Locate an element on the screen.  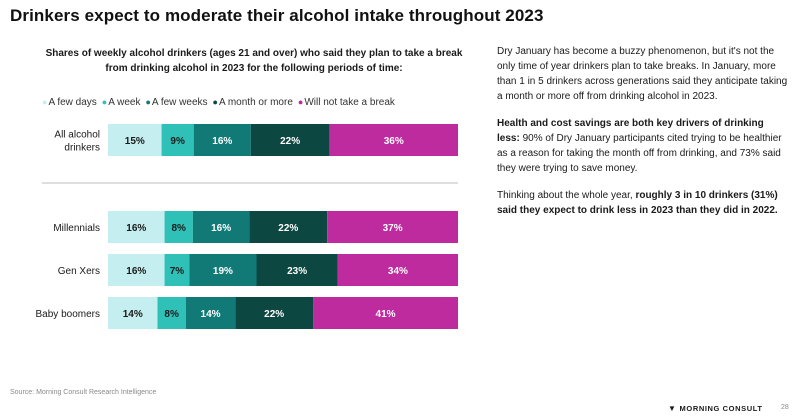
data-label: 36% is located at coordinates (394, 141).